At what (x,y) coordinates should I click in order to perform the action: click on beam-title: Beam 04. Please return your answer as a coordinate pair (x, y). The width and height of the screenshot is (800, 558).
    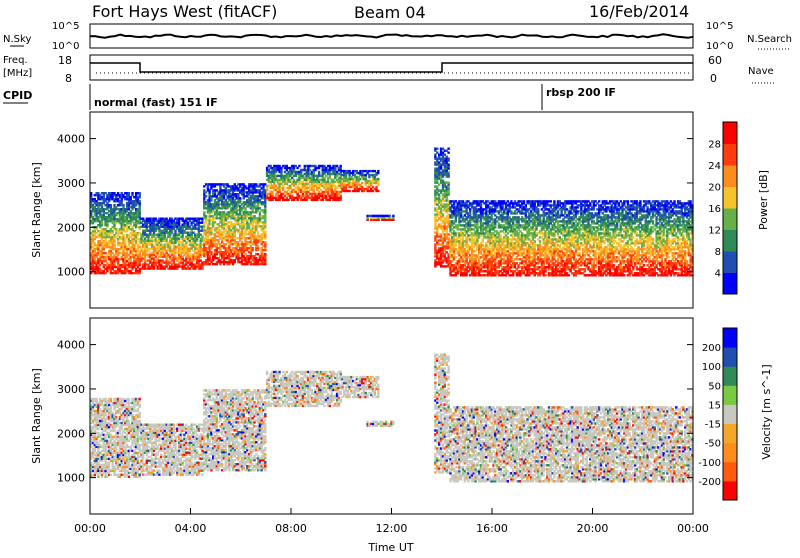
    Looking at the image, I should click on (390, 12).